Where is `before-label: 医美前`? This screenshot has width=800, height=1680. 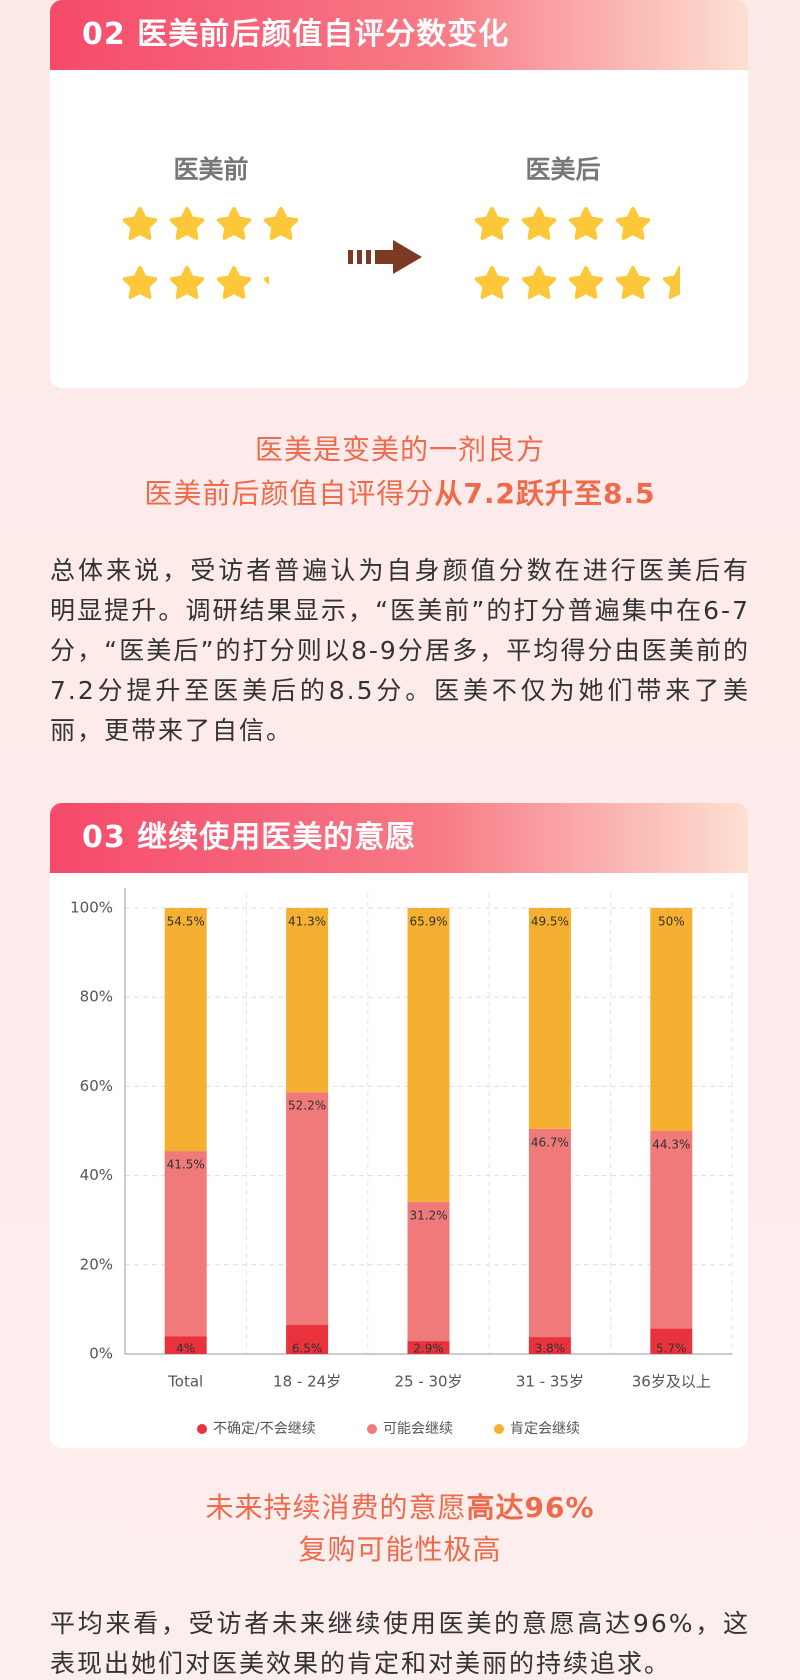
before-label: 医美前 is located at coordinates (210, 169).